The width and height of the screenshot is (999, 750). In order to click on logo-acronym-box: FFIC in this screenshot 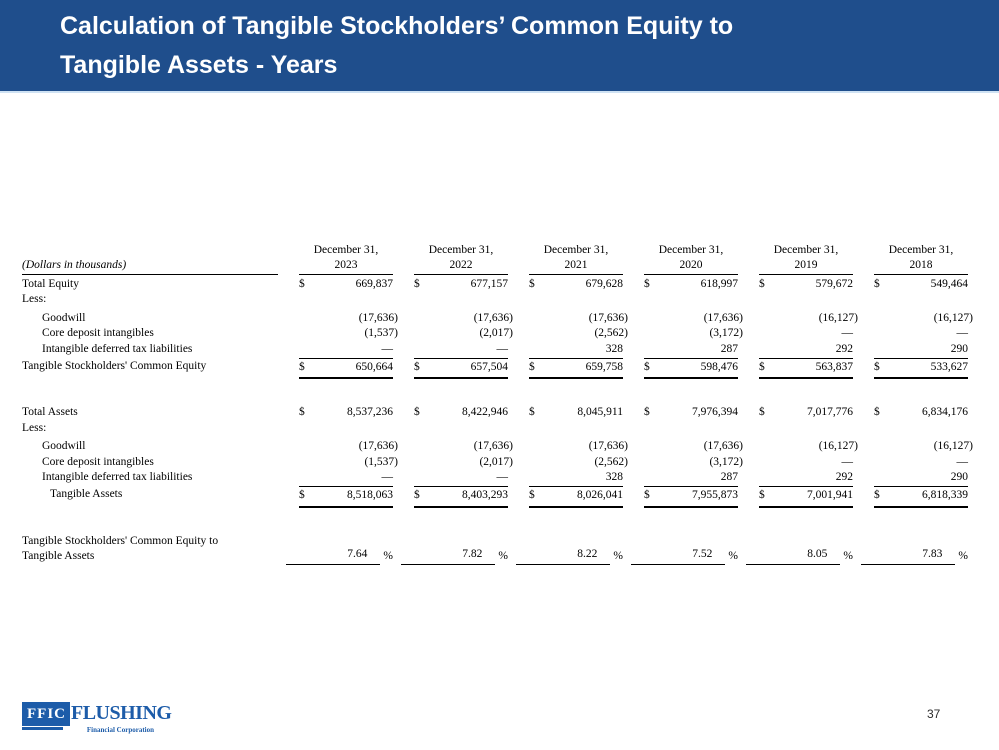, I will do `click(46, 714)`.